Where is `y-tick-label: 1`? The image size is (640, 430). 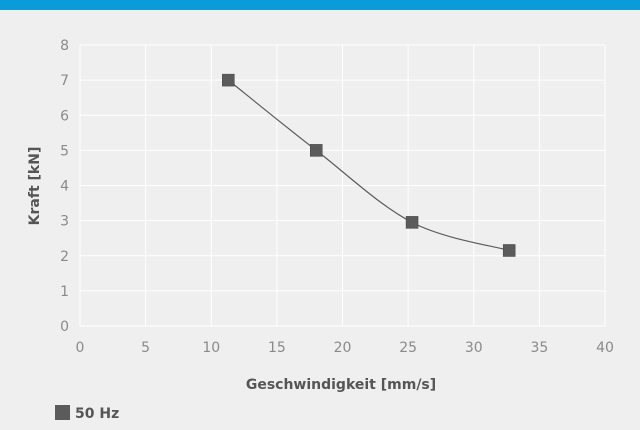
y-tick-label: 1 is located at coordinates (64, 292).